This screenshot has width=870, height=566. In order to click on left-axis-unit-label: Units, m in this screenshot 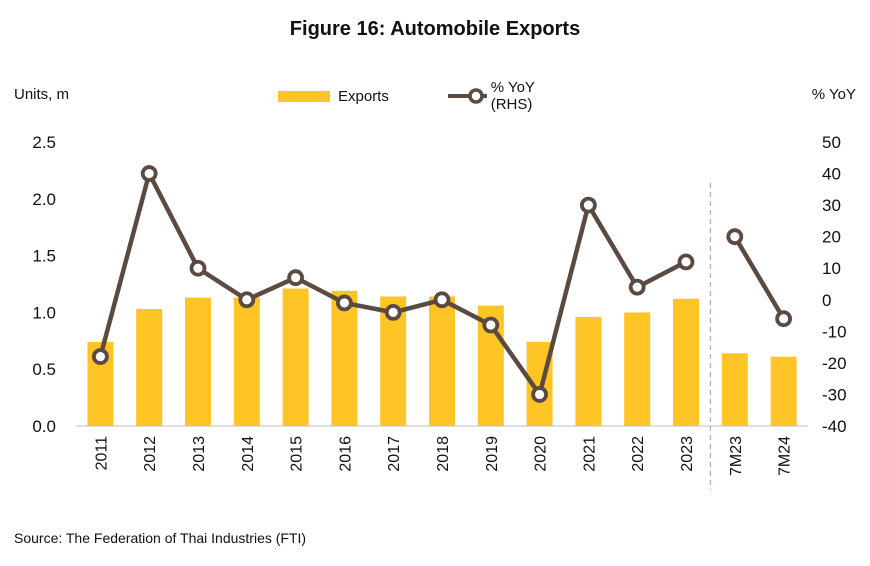, I will do `click(42, 94)`.